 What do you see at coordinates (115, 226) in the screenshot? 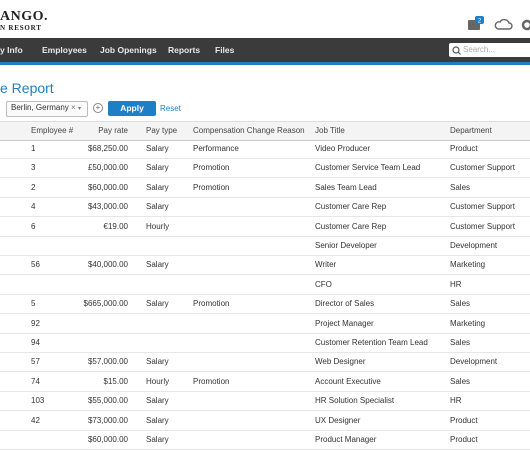
I see `table-cell: €19.00` at bounding box center [115, 226].